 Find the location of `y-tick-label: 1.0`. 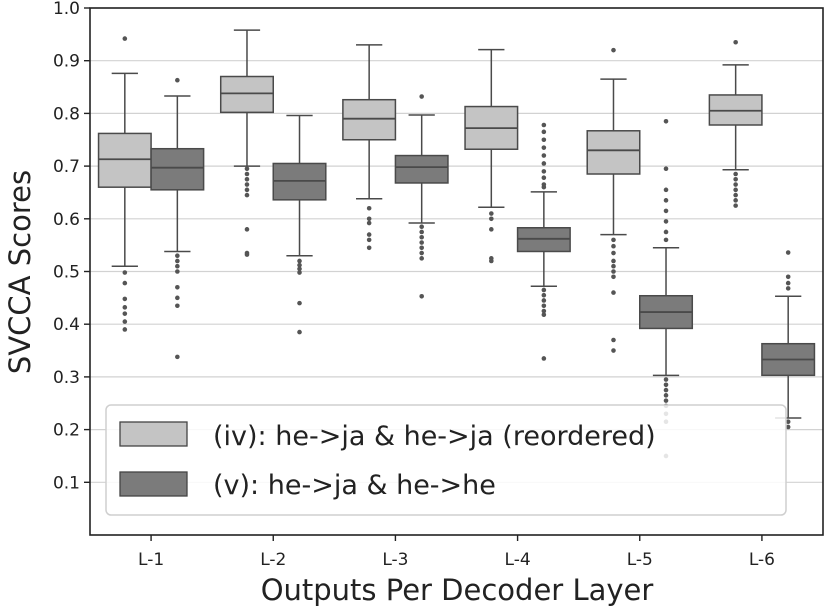

y-tick-label: 1.0 is located at coordinates (66, 9).